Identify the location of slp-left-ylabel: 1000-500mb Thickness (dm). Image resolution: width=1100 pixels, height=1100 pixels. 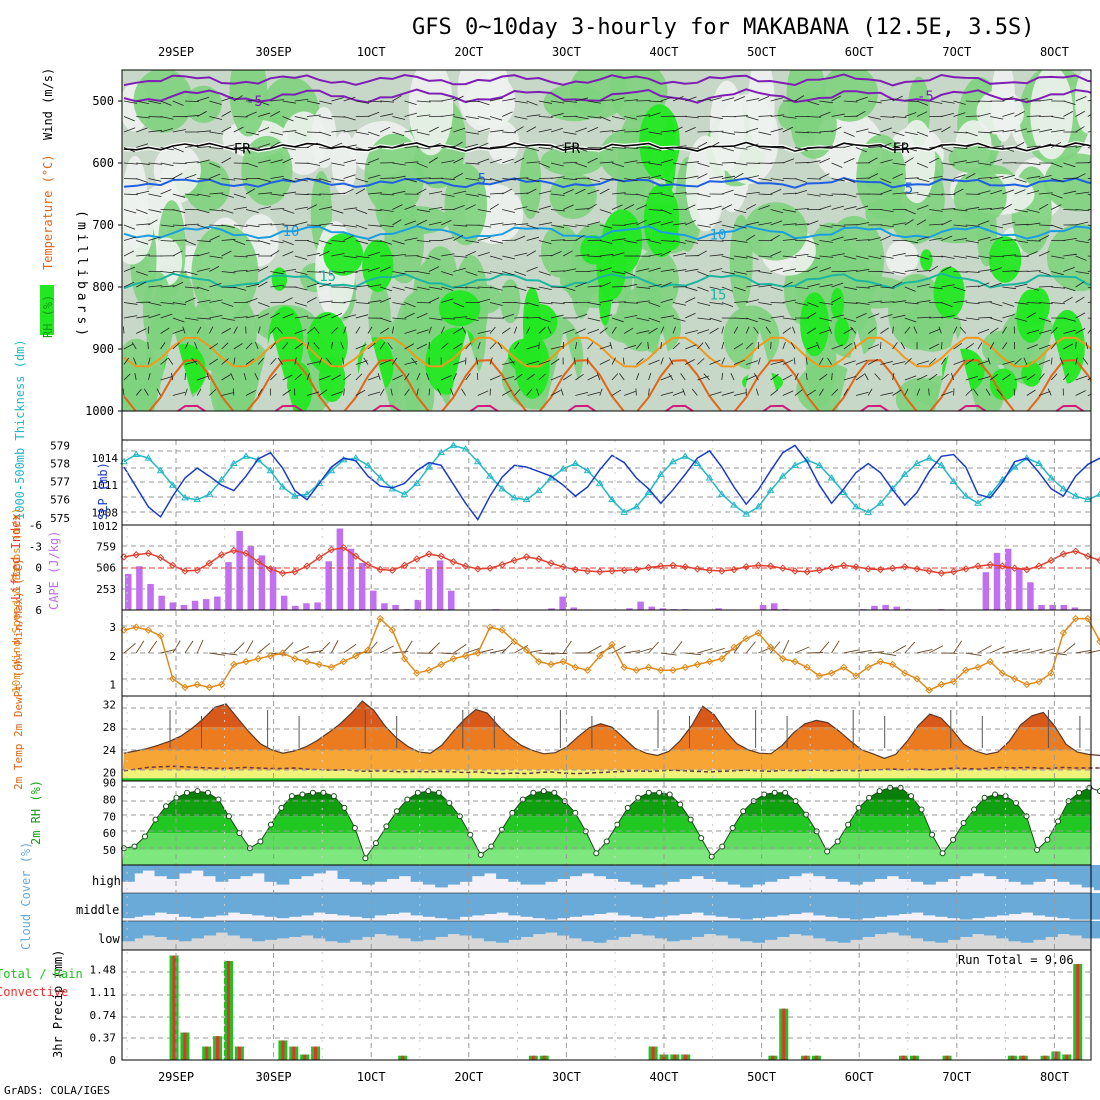
(20, 429).